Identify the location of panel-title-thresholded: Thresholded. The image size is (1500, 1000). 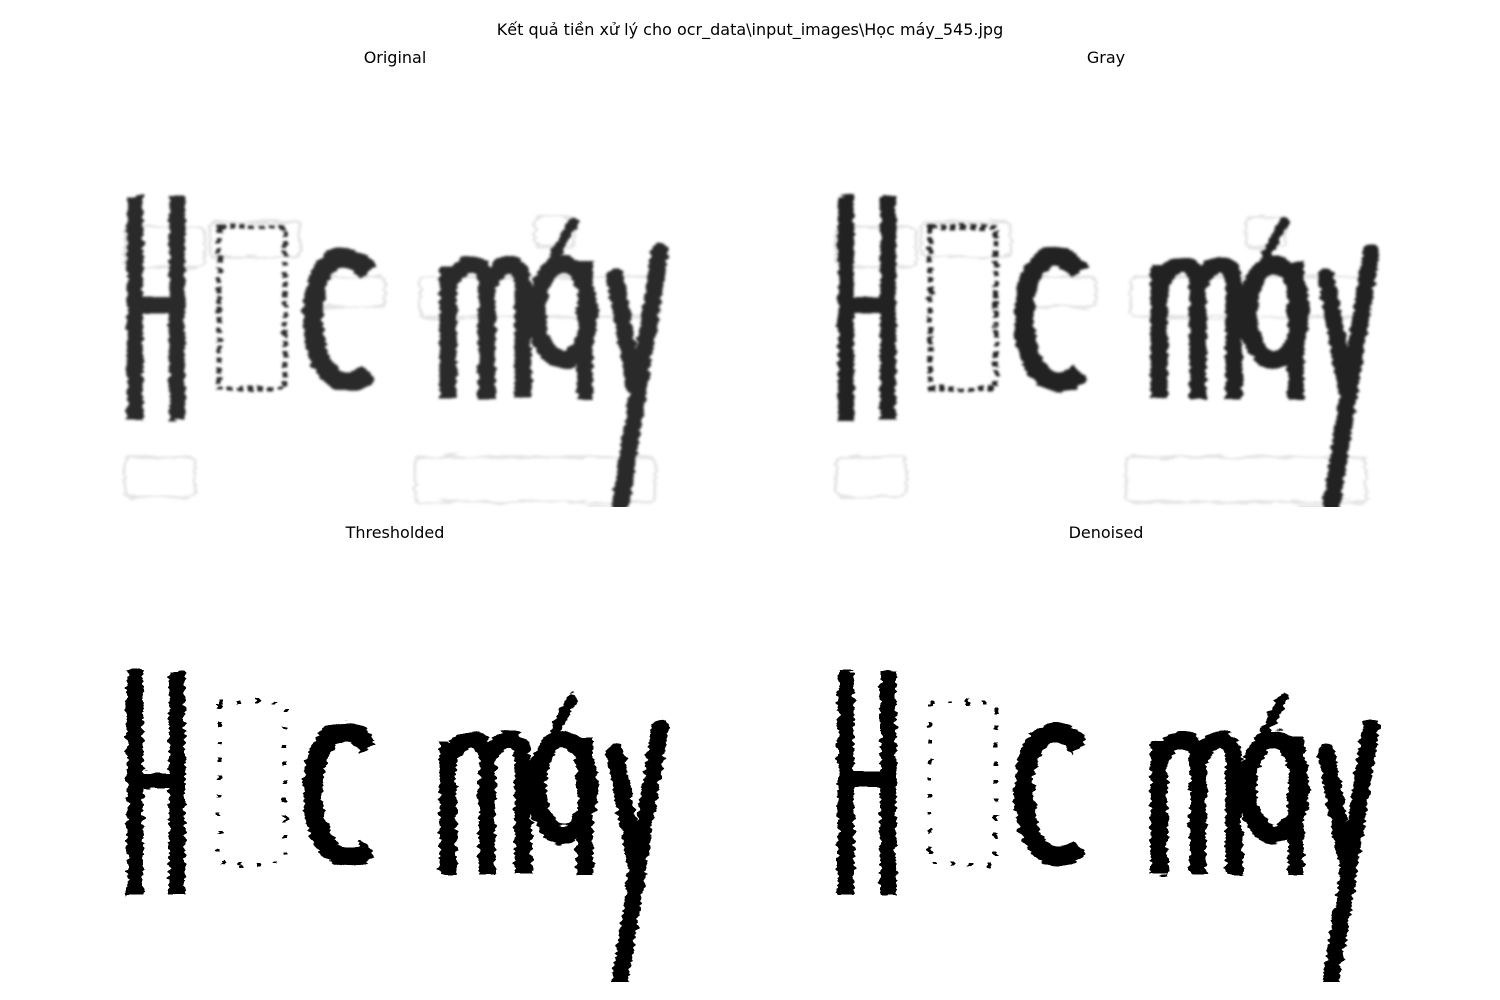
(395, 532).